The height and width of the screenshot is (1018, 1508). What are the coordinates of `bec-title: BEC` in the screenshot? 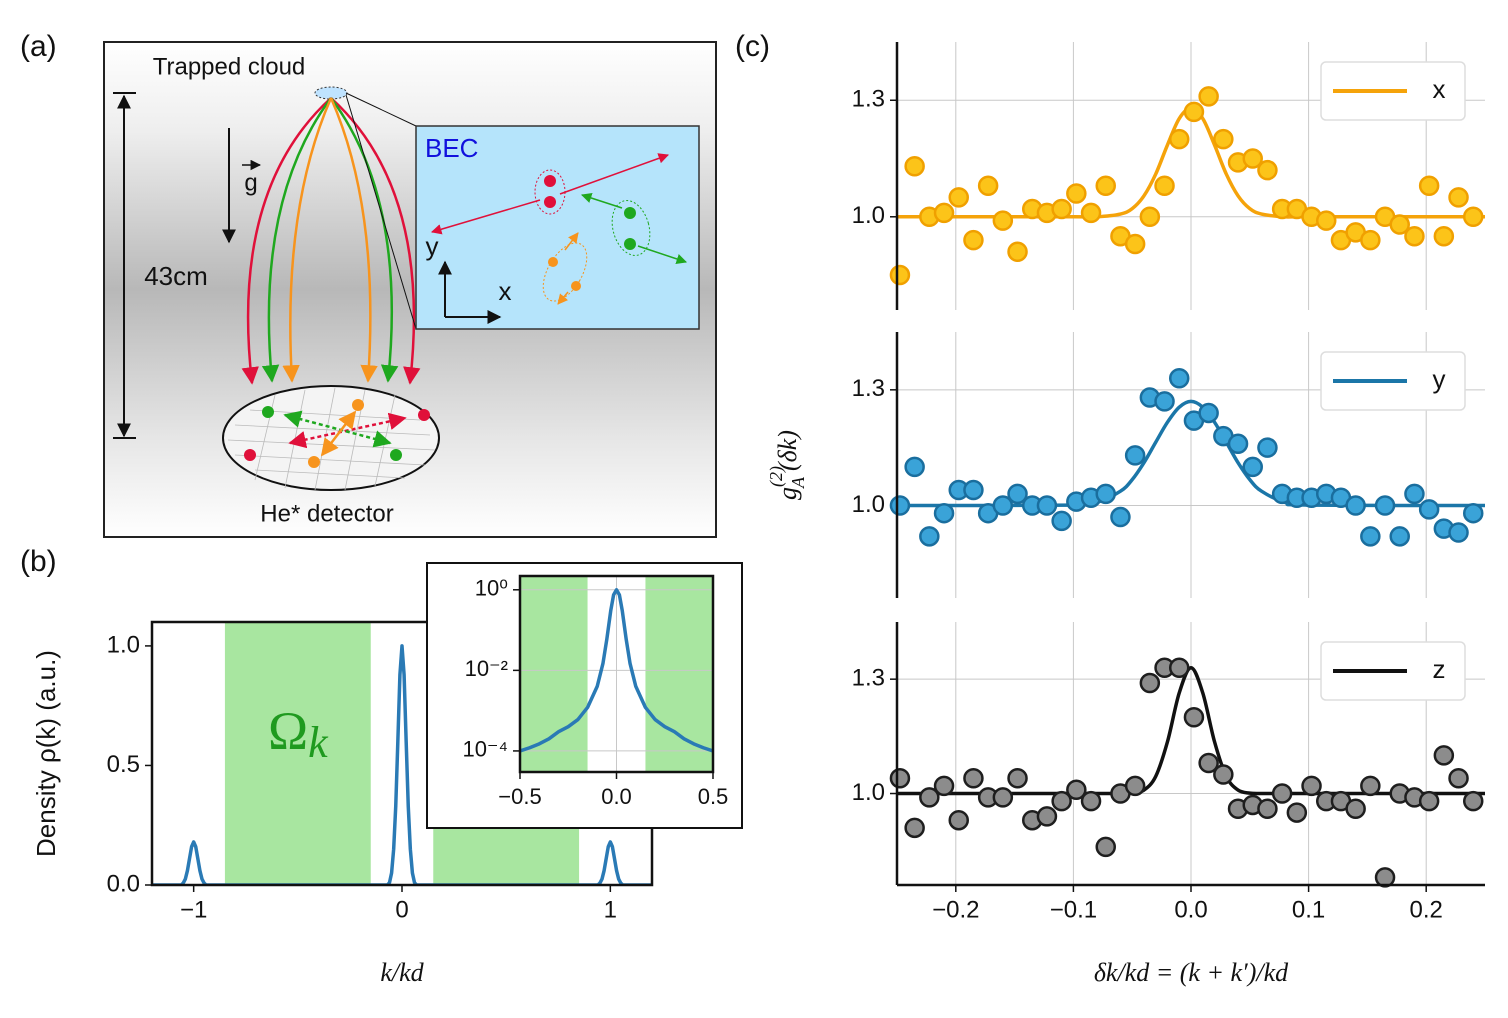 It's located at (451, 148).